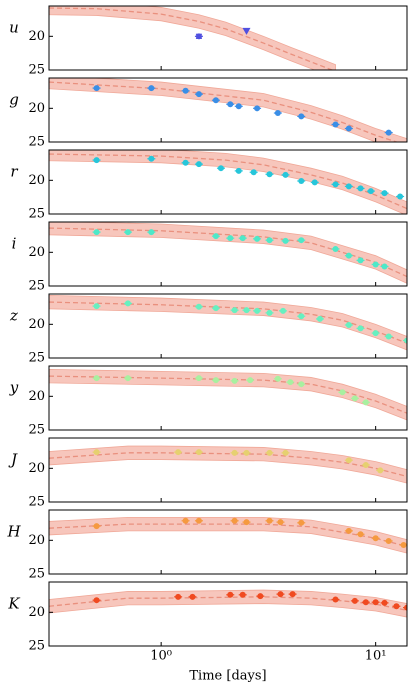 The image size is (415, 697). I want to click on x-tick-label: 10¹, so click(376, 656).